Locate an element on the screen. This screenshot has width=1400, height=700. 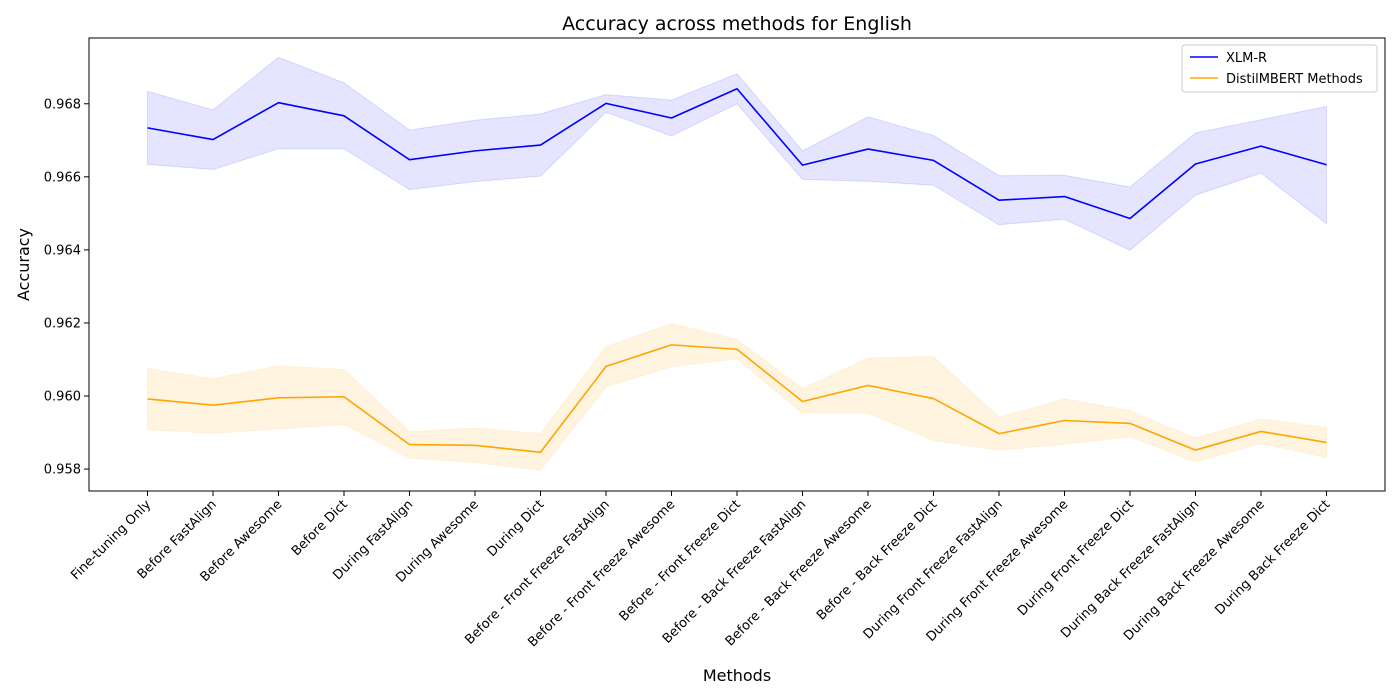
x-tick-label: Before - Back Freeze FastAlign is located at coordinates (734, 571).